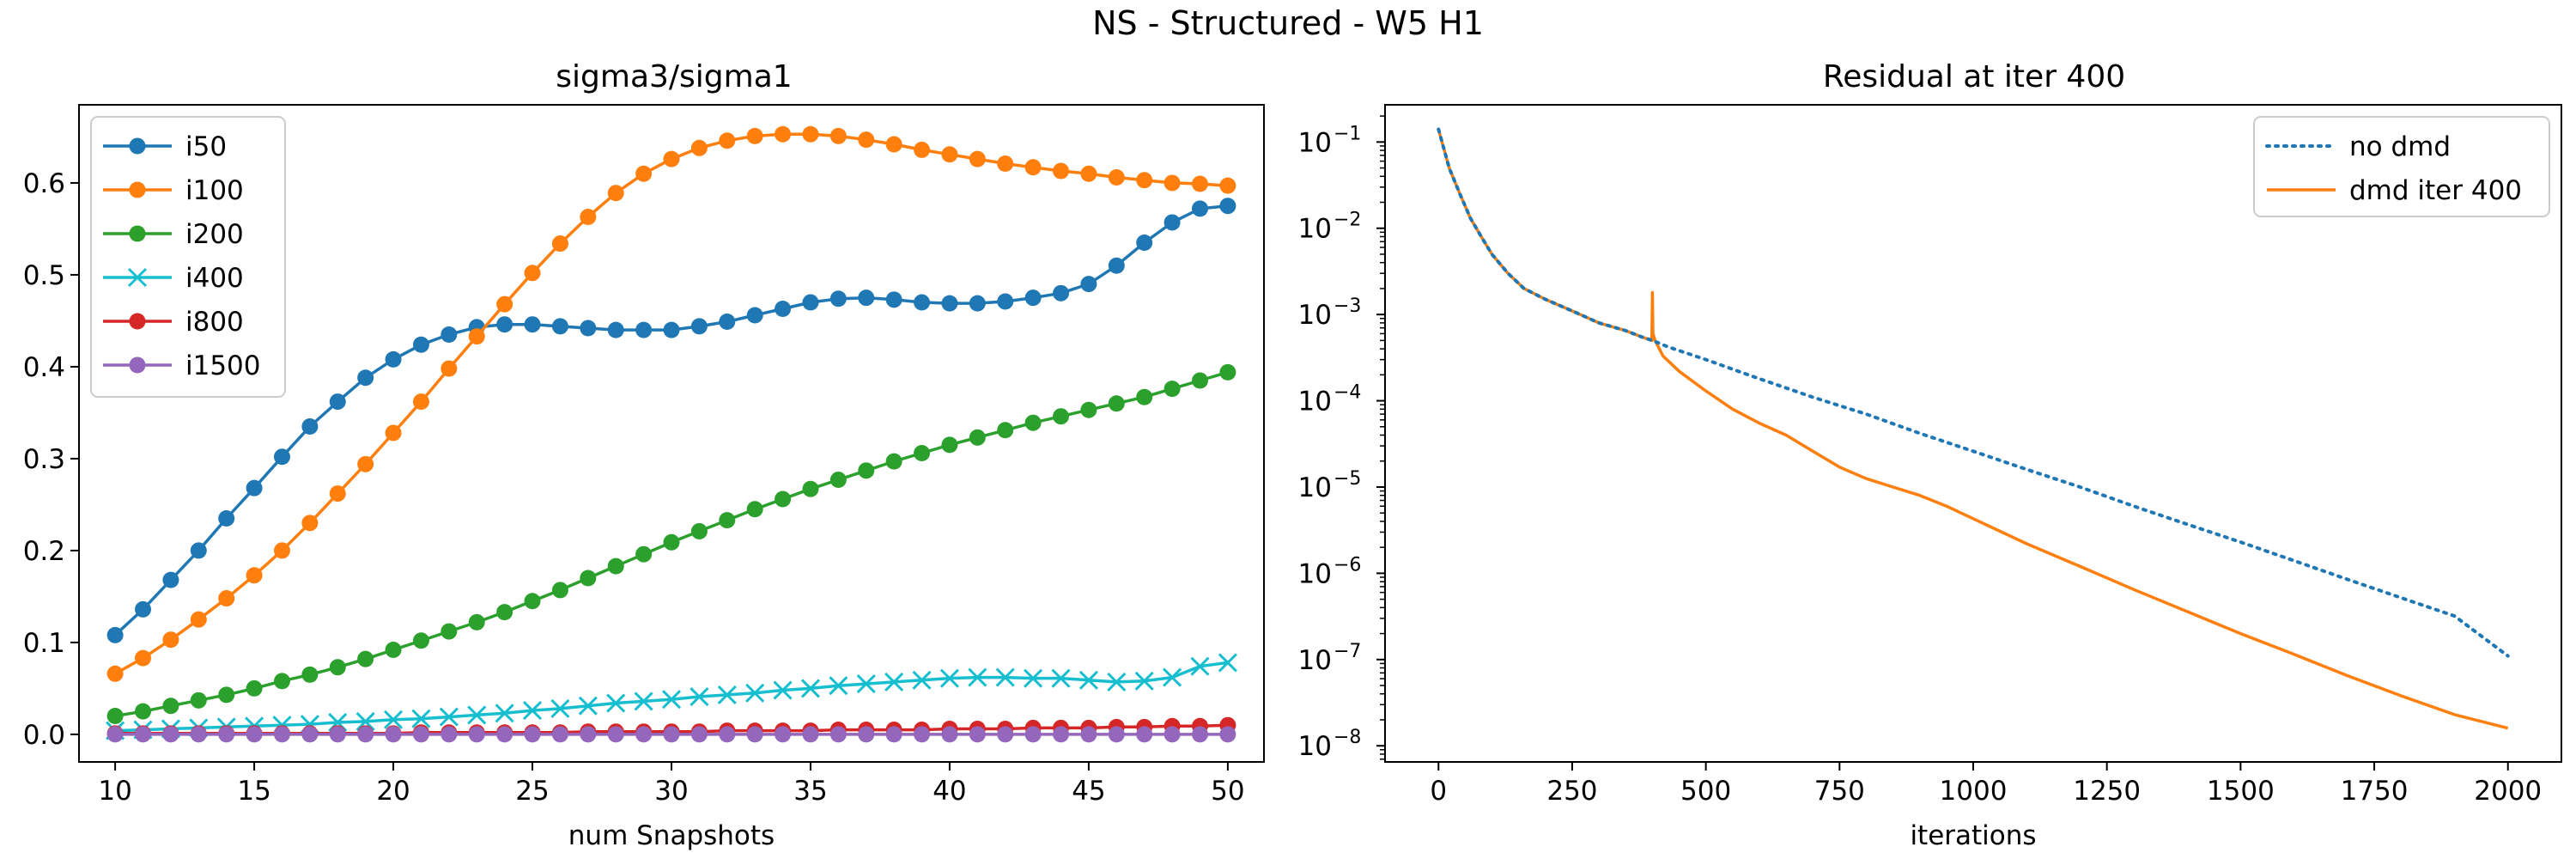  I want to click on right-chart-title: Residual at iter 400, so click(1974, 77).